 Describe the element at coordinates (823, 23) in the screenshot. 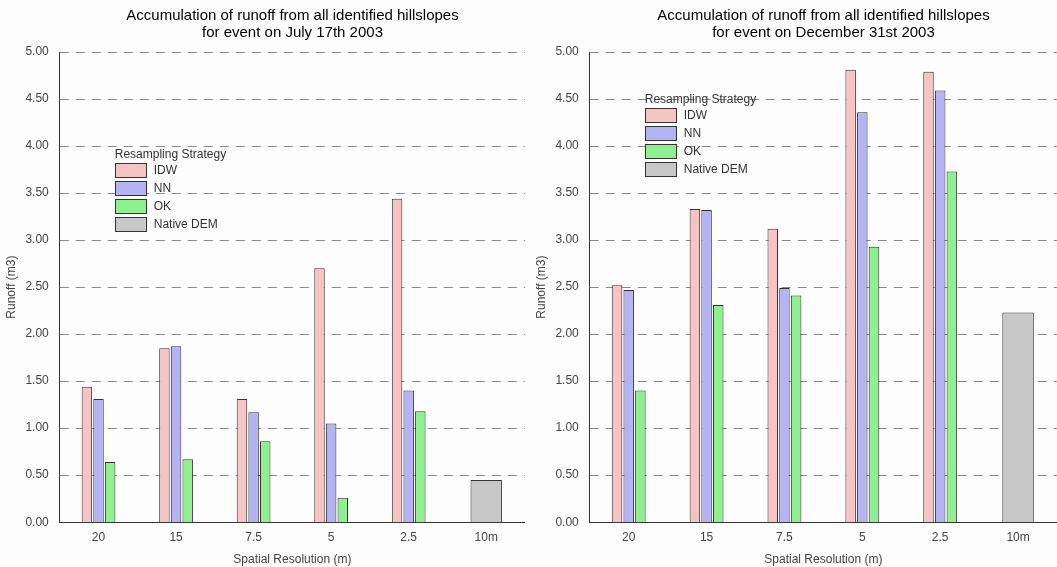

I see `chart-title: Accumulation of runoff from all identified hillslopes for event on December 31st 2003` at that location.